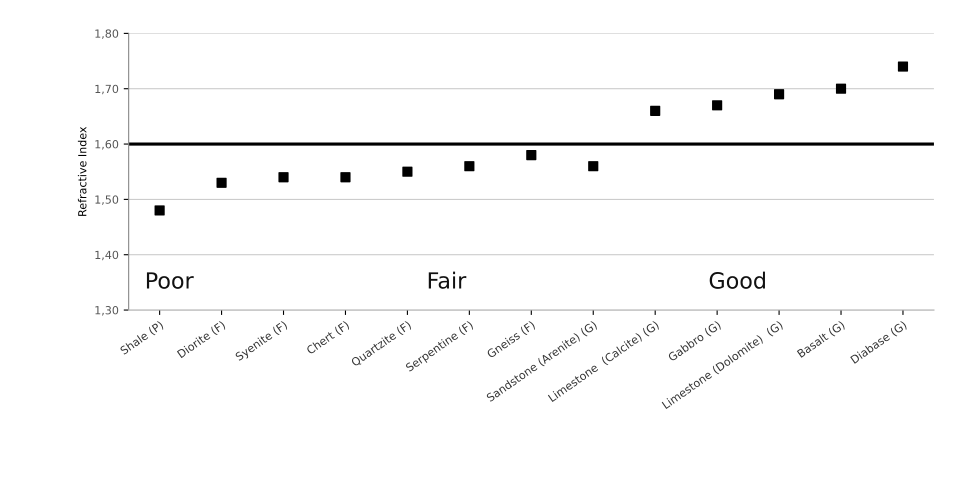 The height and width of the screenshot is (477, 953). Describe the element at coordinates (106, 311) in the screenshot. I see `y-tick-label: 1,30` at that location.